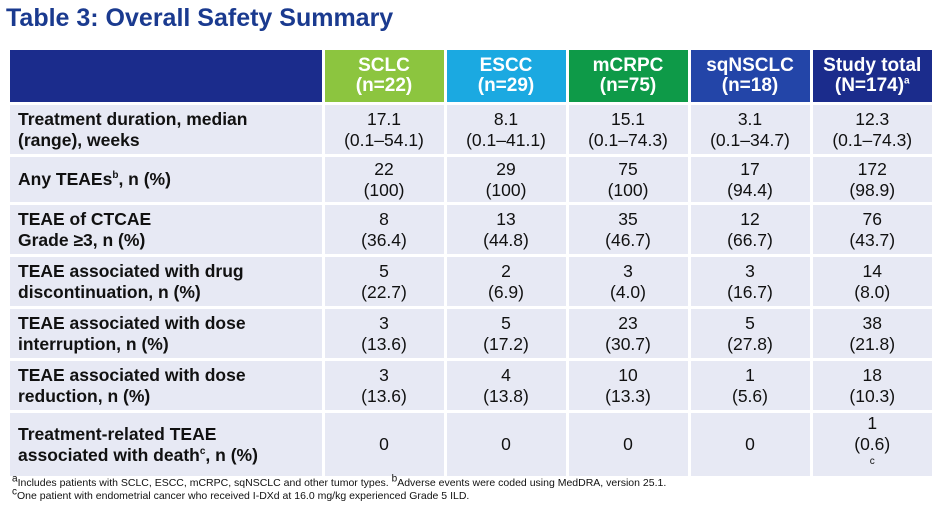 The image size is (940, 505). What do you see at coordinates (384, 240) in the screenshot?
I see `cell-range: (36.4)` at bounding box center [384, 240].